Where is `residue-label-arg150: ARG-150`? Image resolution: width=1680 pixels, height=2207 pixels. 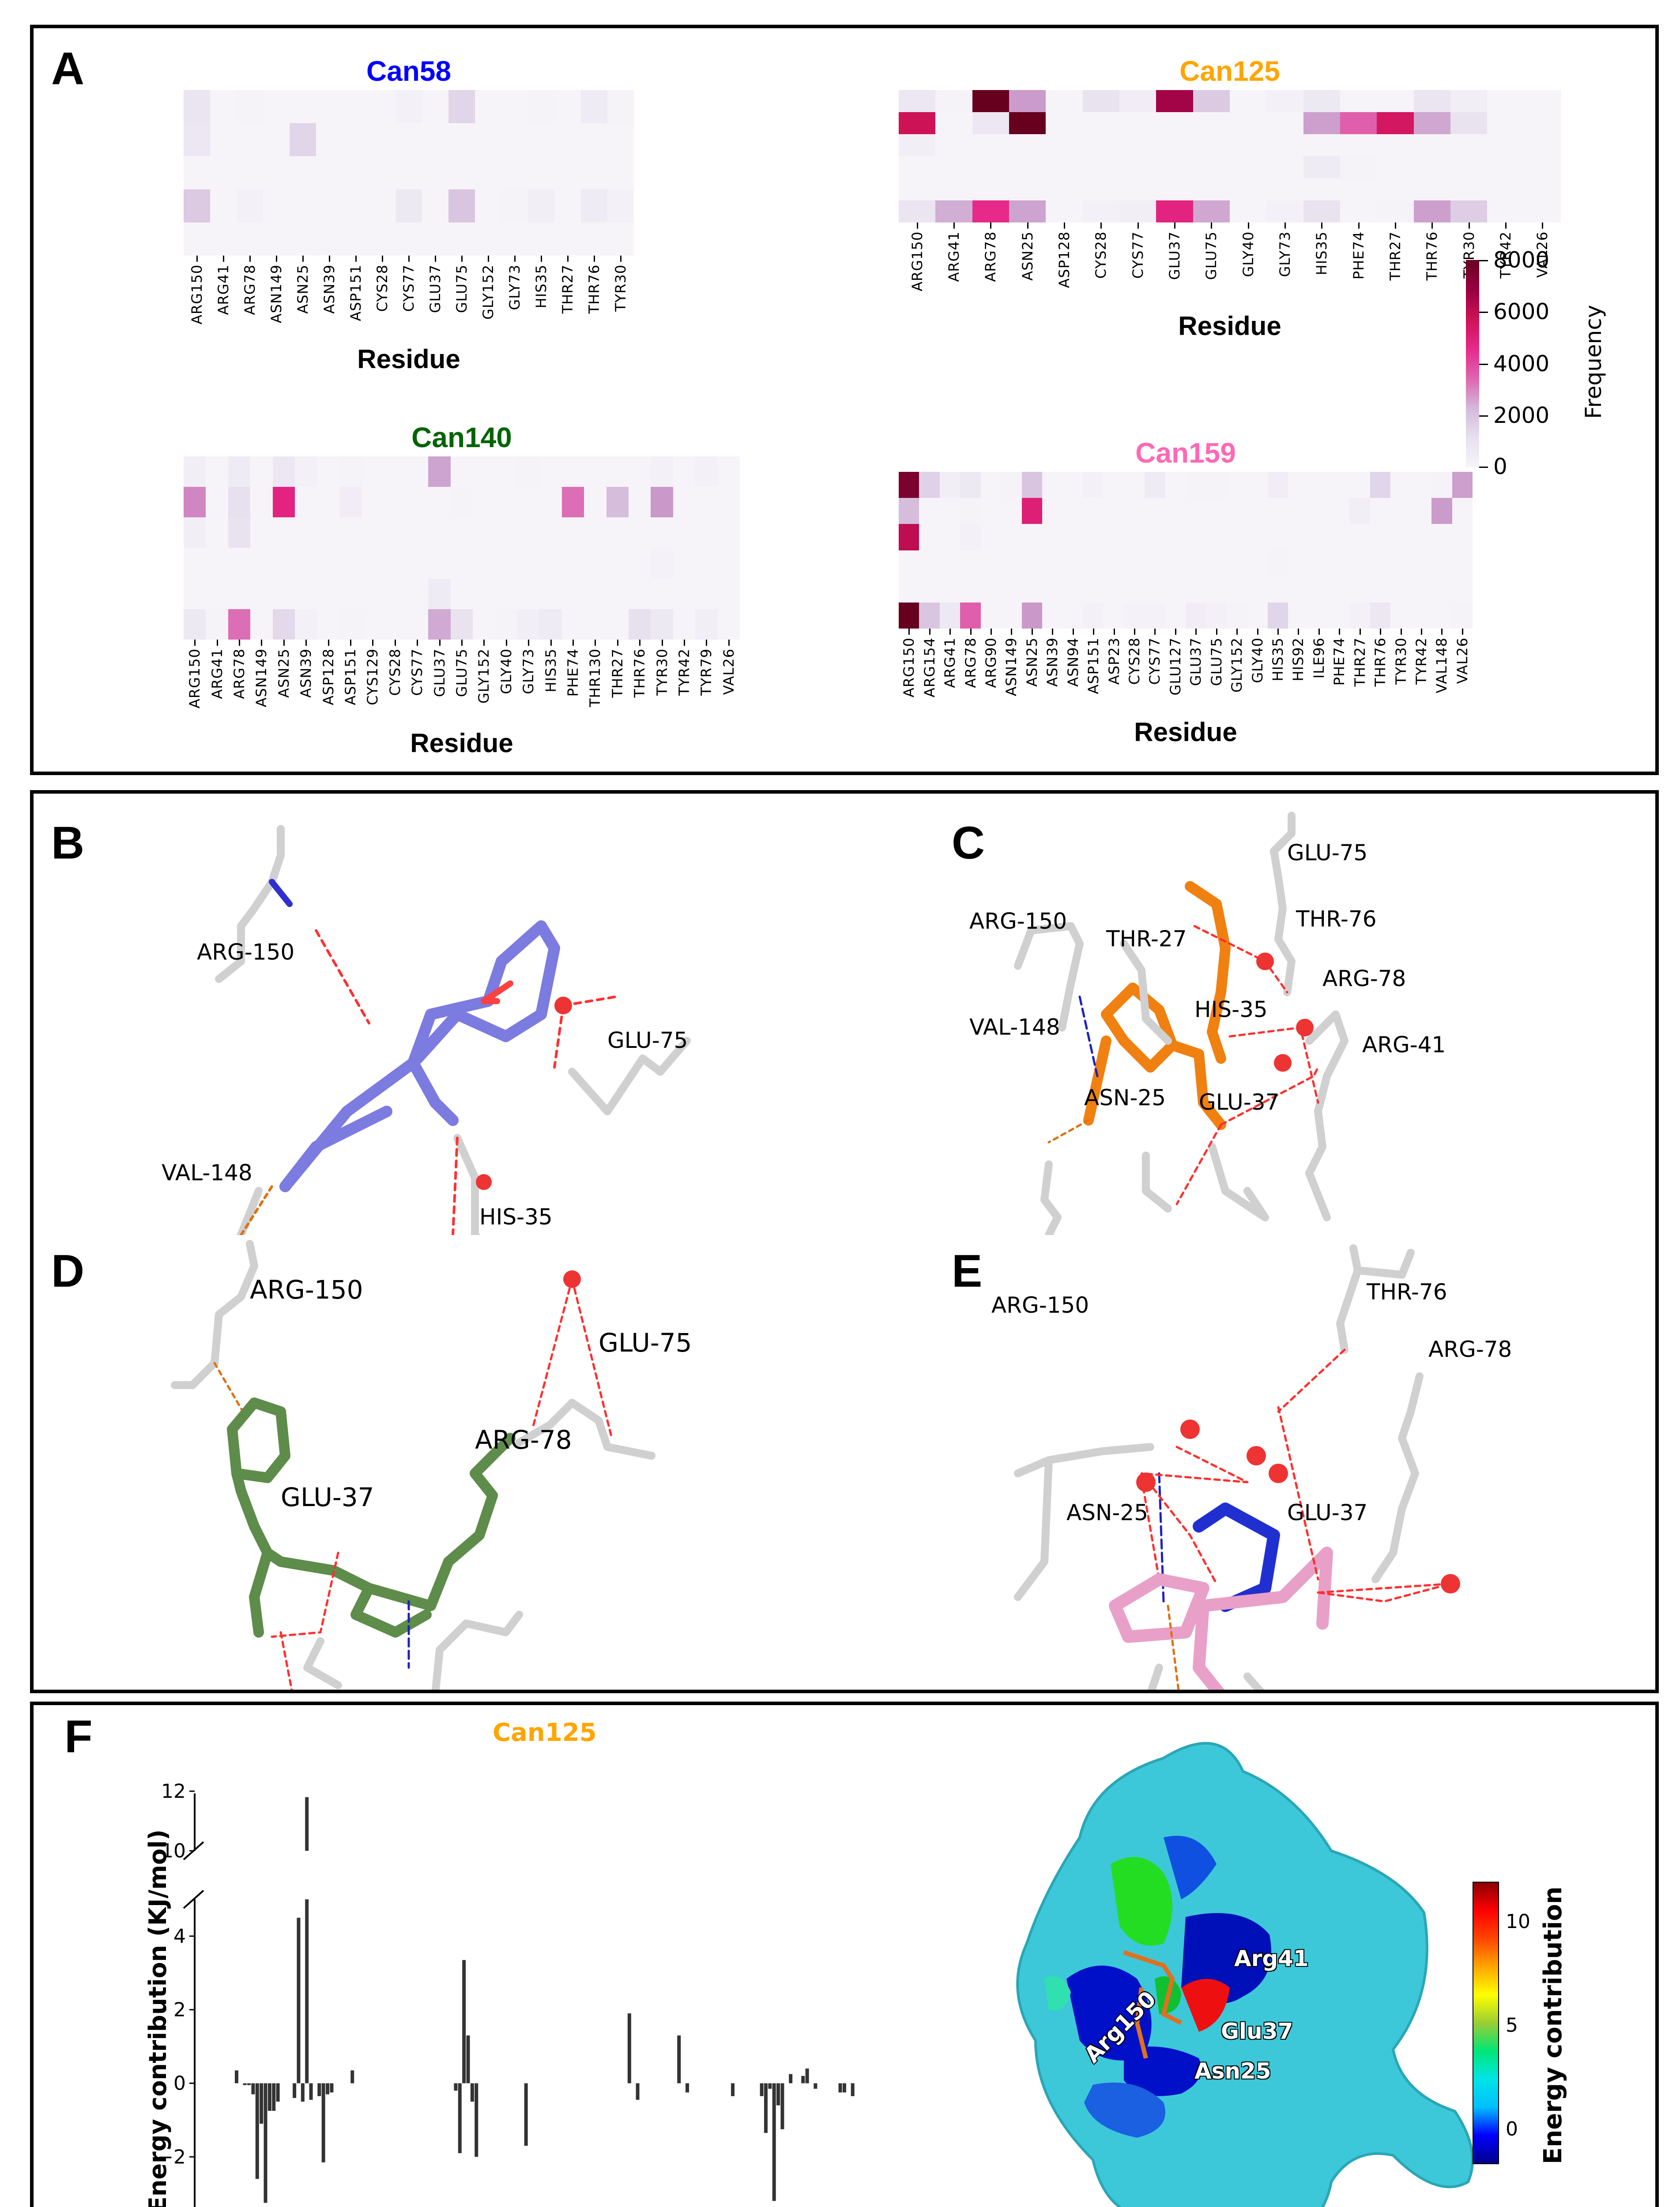 residue-label-arg150: ARG-150 is located at coordinates (1040, 1305).